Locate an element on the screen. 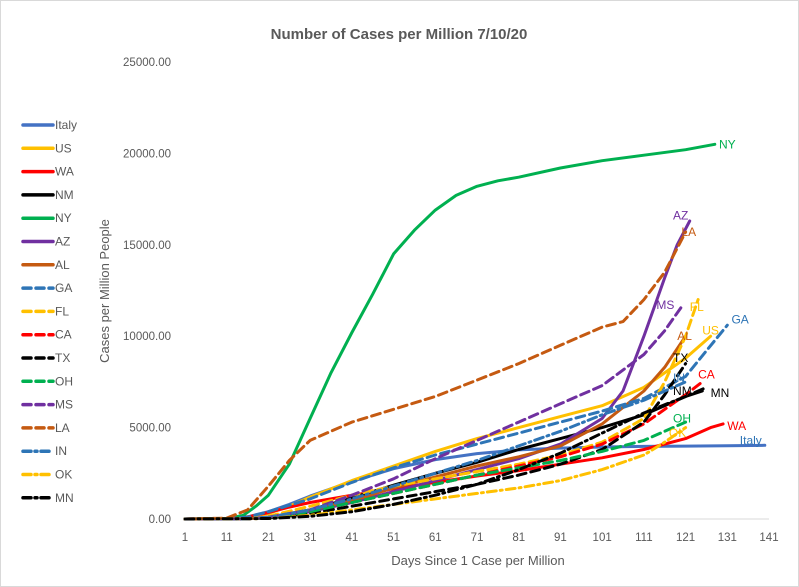 The image size is (799, 587). end-label-in: IN is located at coordinates (679, 378).